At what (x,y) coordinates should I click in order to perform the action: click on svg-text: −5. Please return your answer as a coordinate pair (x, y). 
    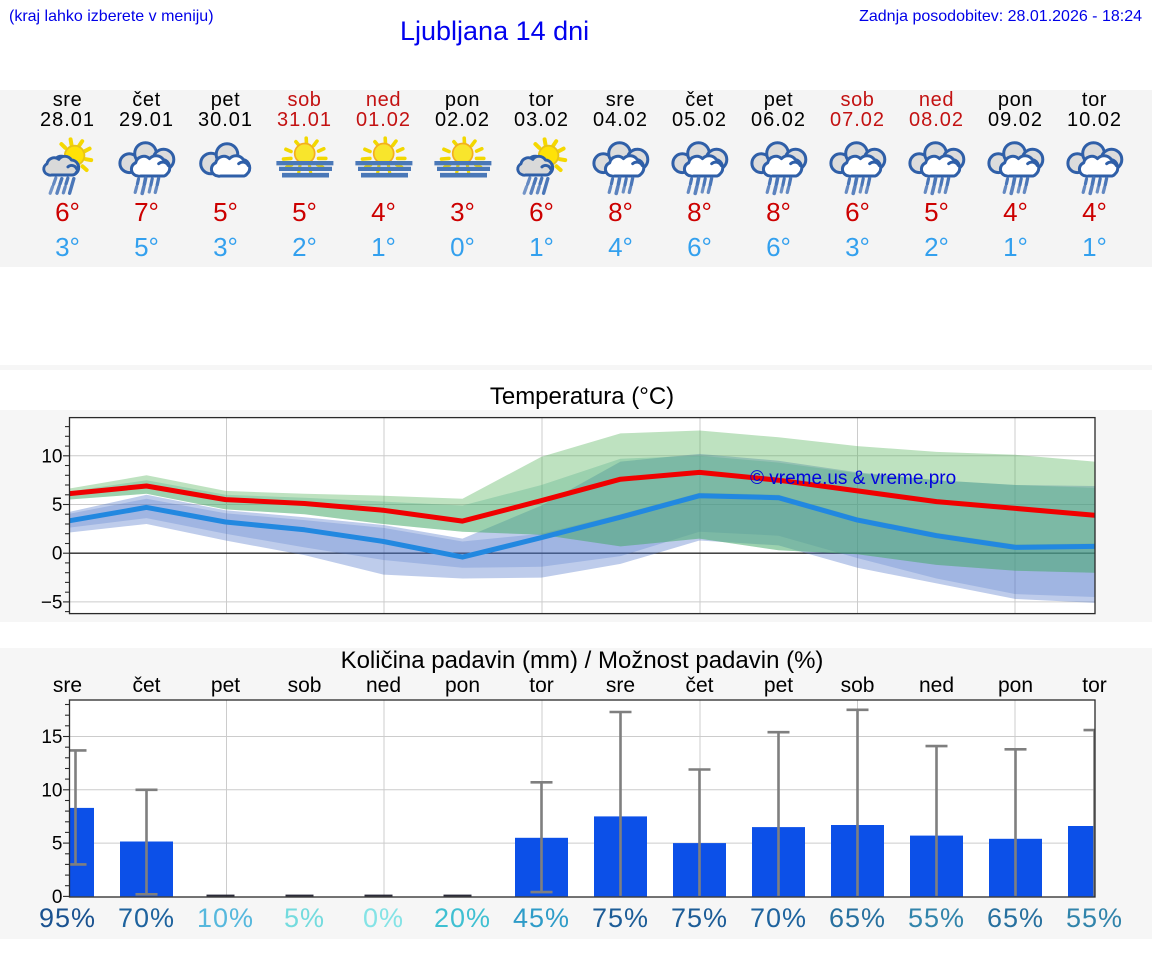
    Looking at the image, I should click on (52, 602).